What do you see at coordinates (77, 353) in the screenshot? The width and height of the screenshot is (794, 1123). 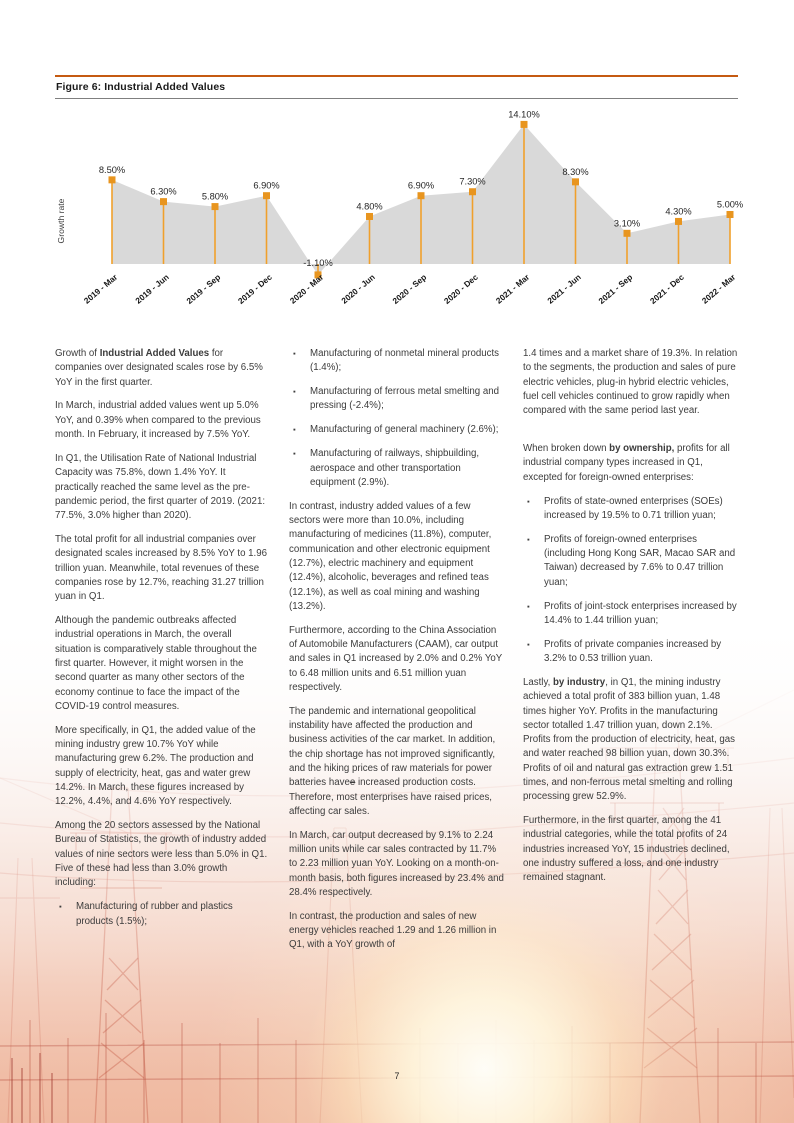 I see `text-segment: Growth of` at bounding box center [77, 353].